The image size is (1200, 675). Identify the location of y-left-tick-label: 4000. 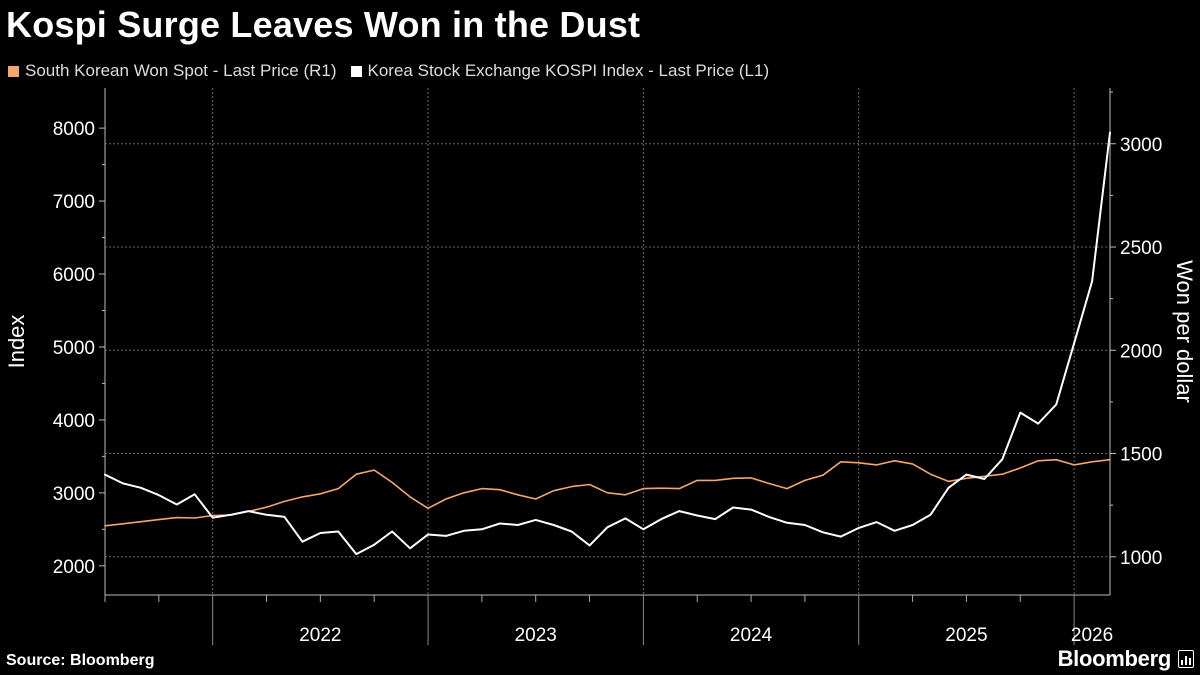
(74, 421).